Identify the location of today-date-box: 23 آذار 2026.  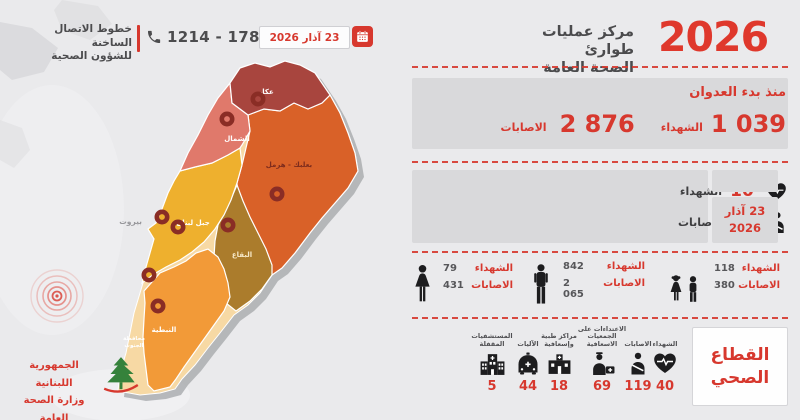
(745, 220).